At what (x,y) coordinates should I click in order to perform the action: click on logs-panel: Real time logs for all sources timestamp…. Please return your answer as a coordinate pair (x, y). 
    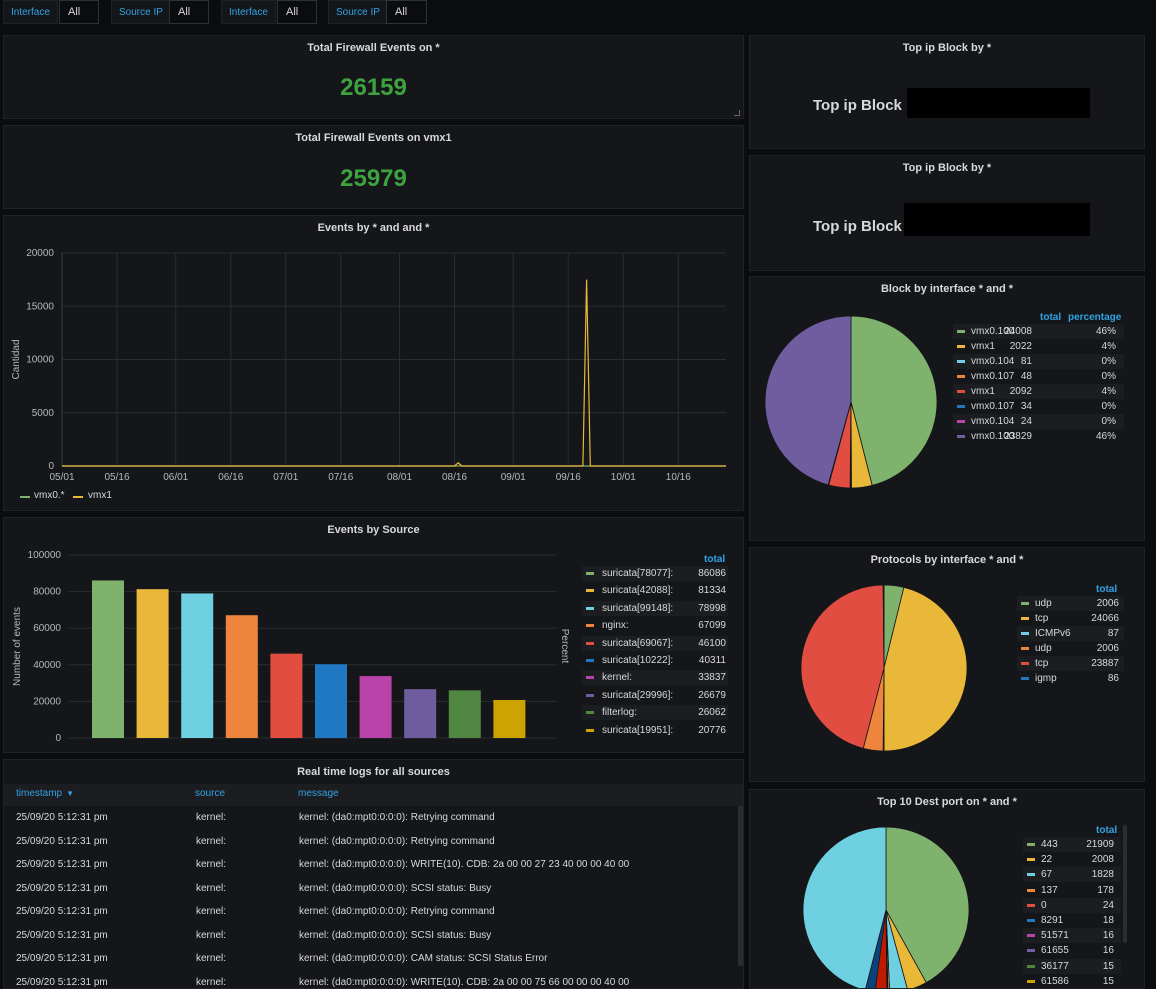
    Looking at the image, I should click on (373, 874).